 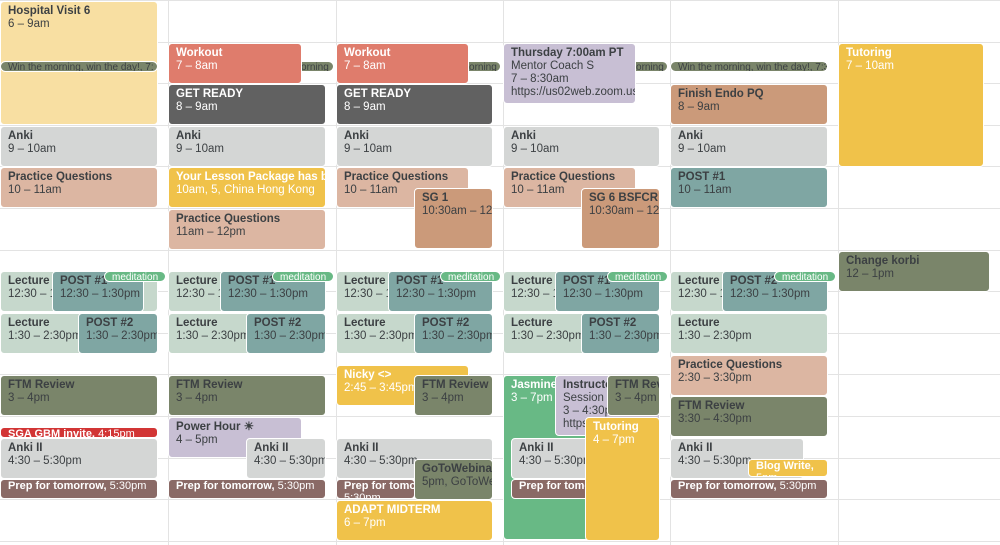 What do you see at coordinates (371, 190) in the screenshot?
I see `event-time: 10 – 11am` at bounding box center [371, 190].